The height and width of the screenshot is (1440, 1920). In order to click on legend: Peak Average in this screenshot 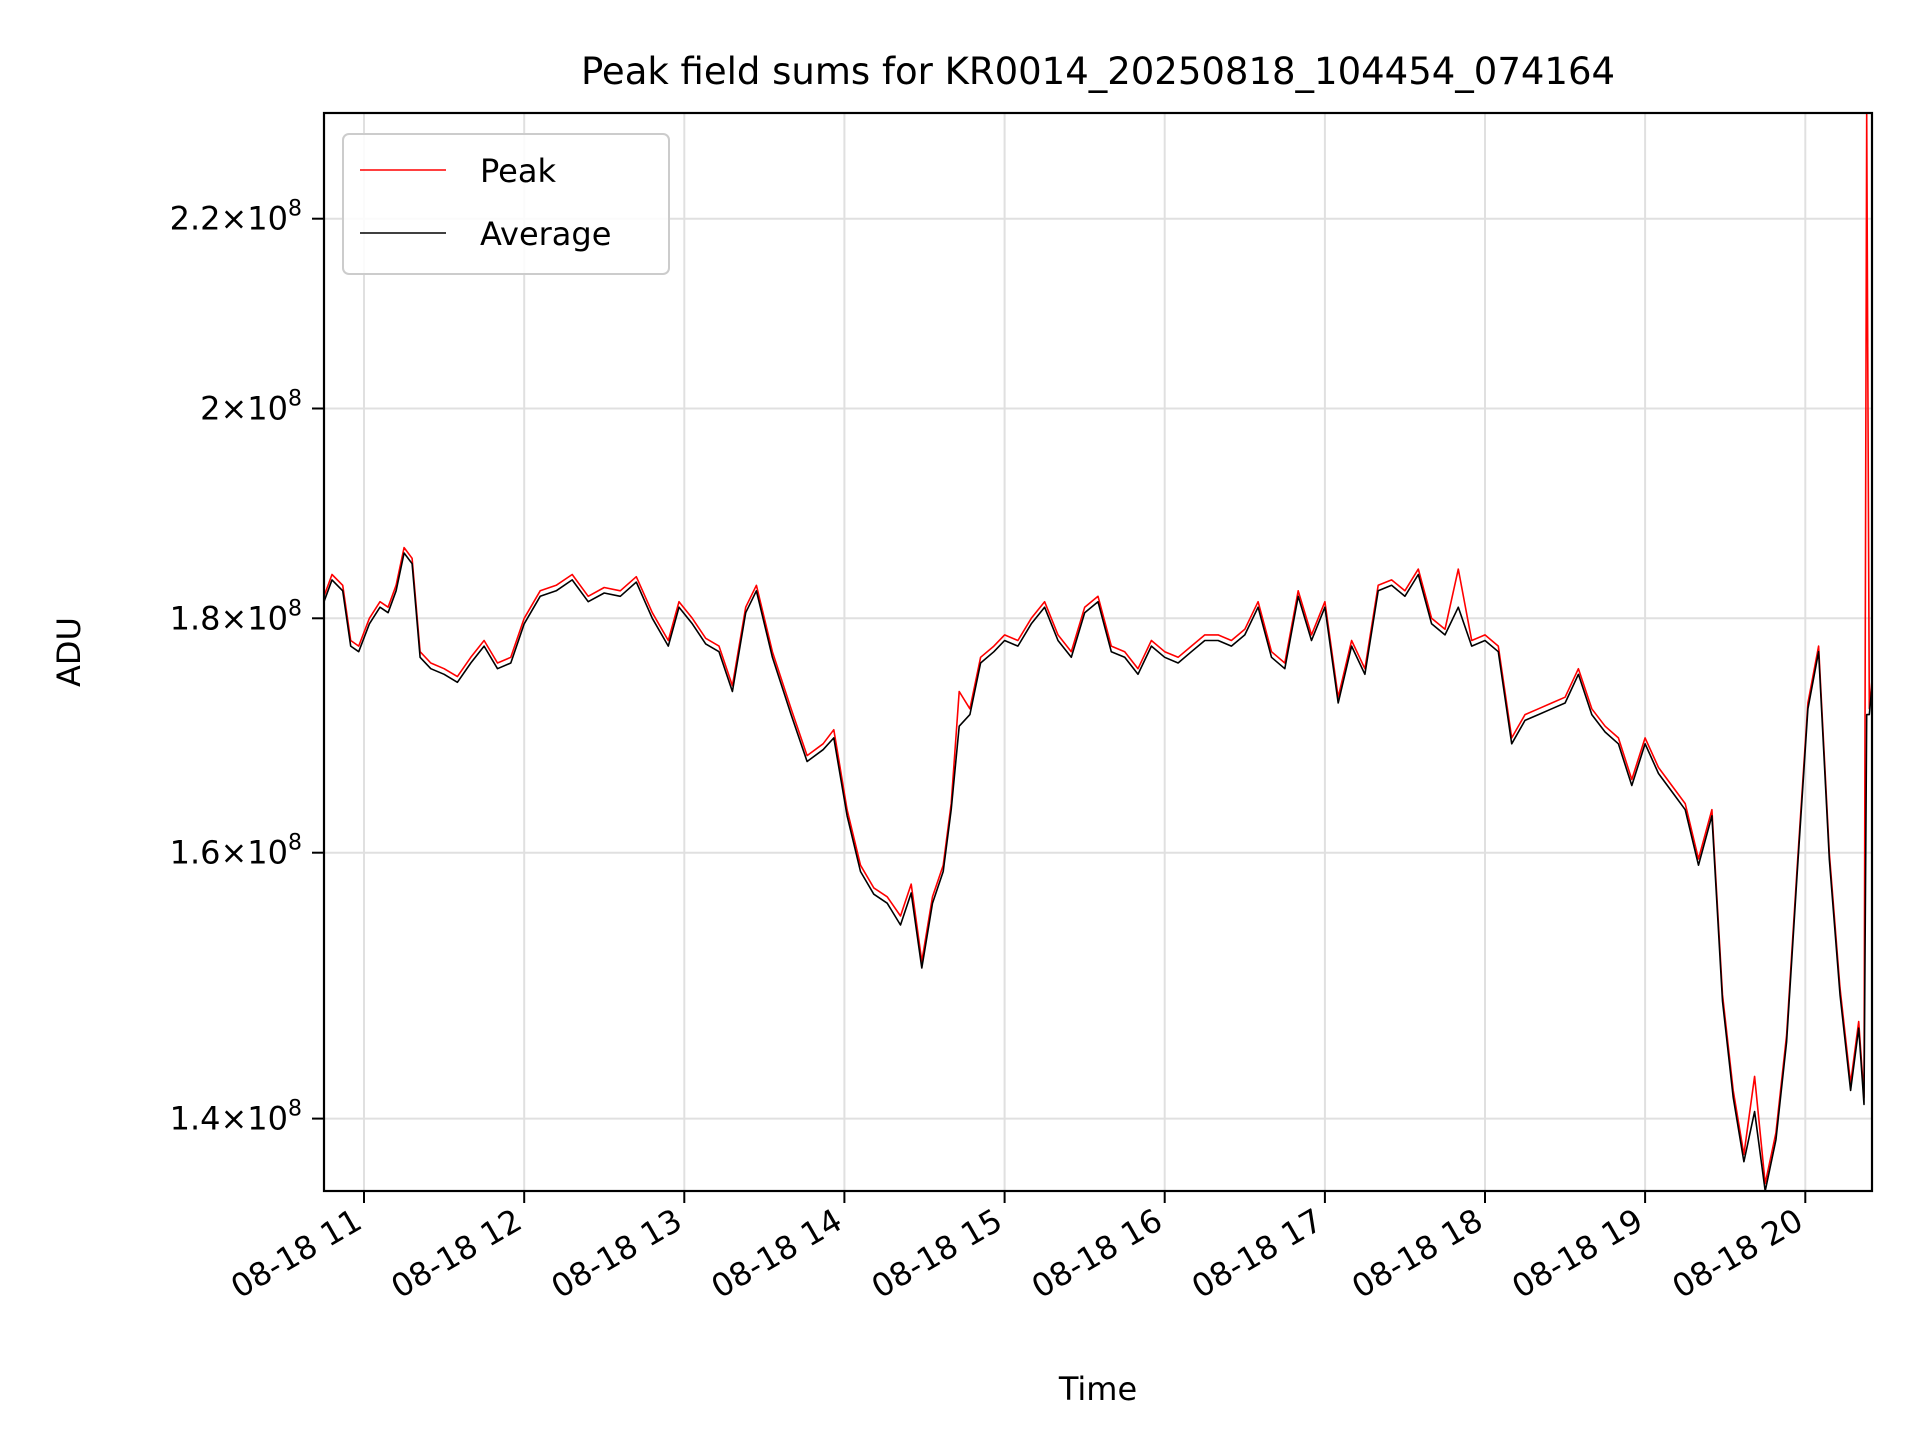, I will do `click(506, 204)`.